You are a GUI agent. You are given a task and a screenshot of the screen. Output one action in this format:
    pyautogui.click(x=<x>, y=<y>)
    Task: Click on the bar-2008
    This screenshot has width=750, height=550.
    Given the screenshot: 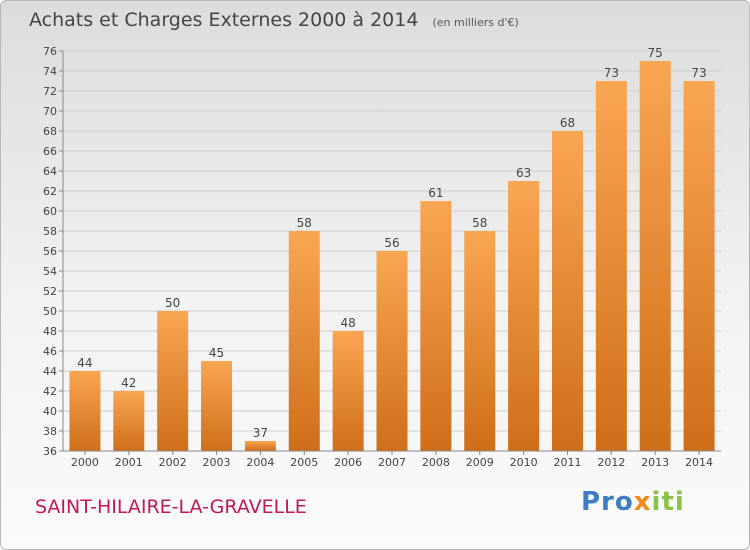 What is the action you would take?
    pyautogui.click(x=436, y=326)
    